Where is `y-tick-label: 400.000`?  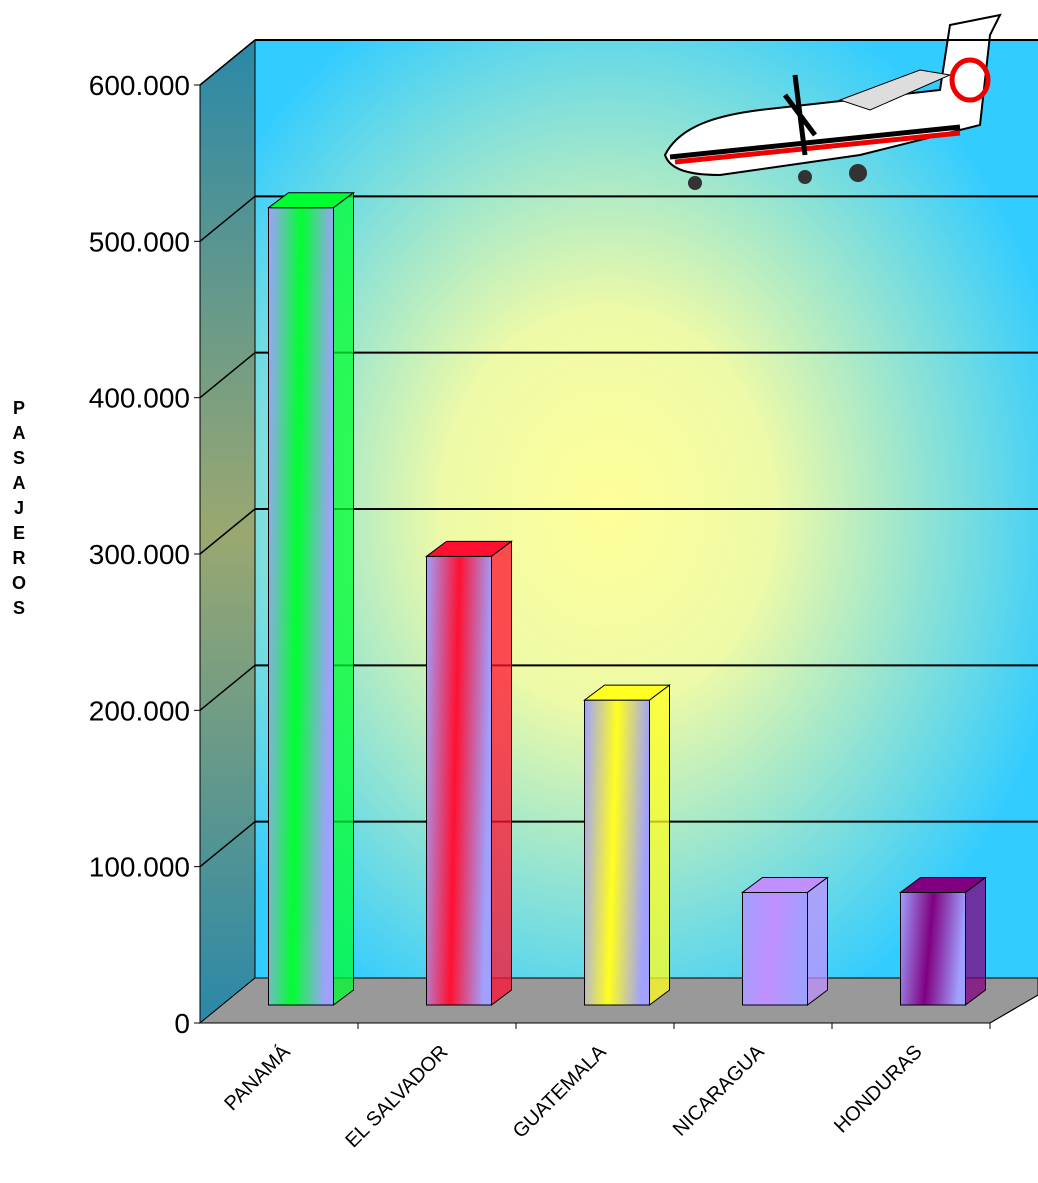 y-tick-label: 400.000 is located at coordinates (139, 398).